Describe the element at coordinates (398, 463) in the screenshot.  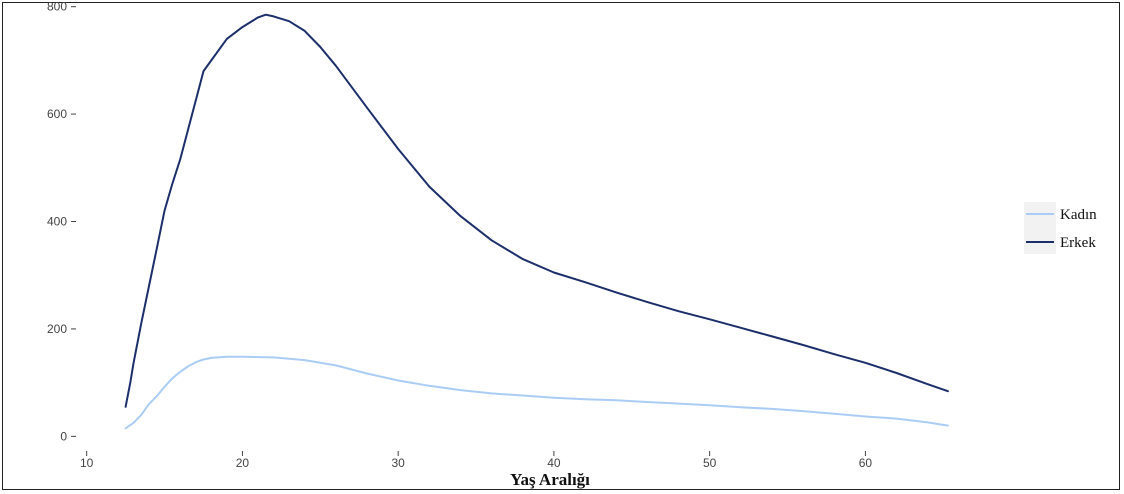
I see `x-tick-label: 30` at that location.